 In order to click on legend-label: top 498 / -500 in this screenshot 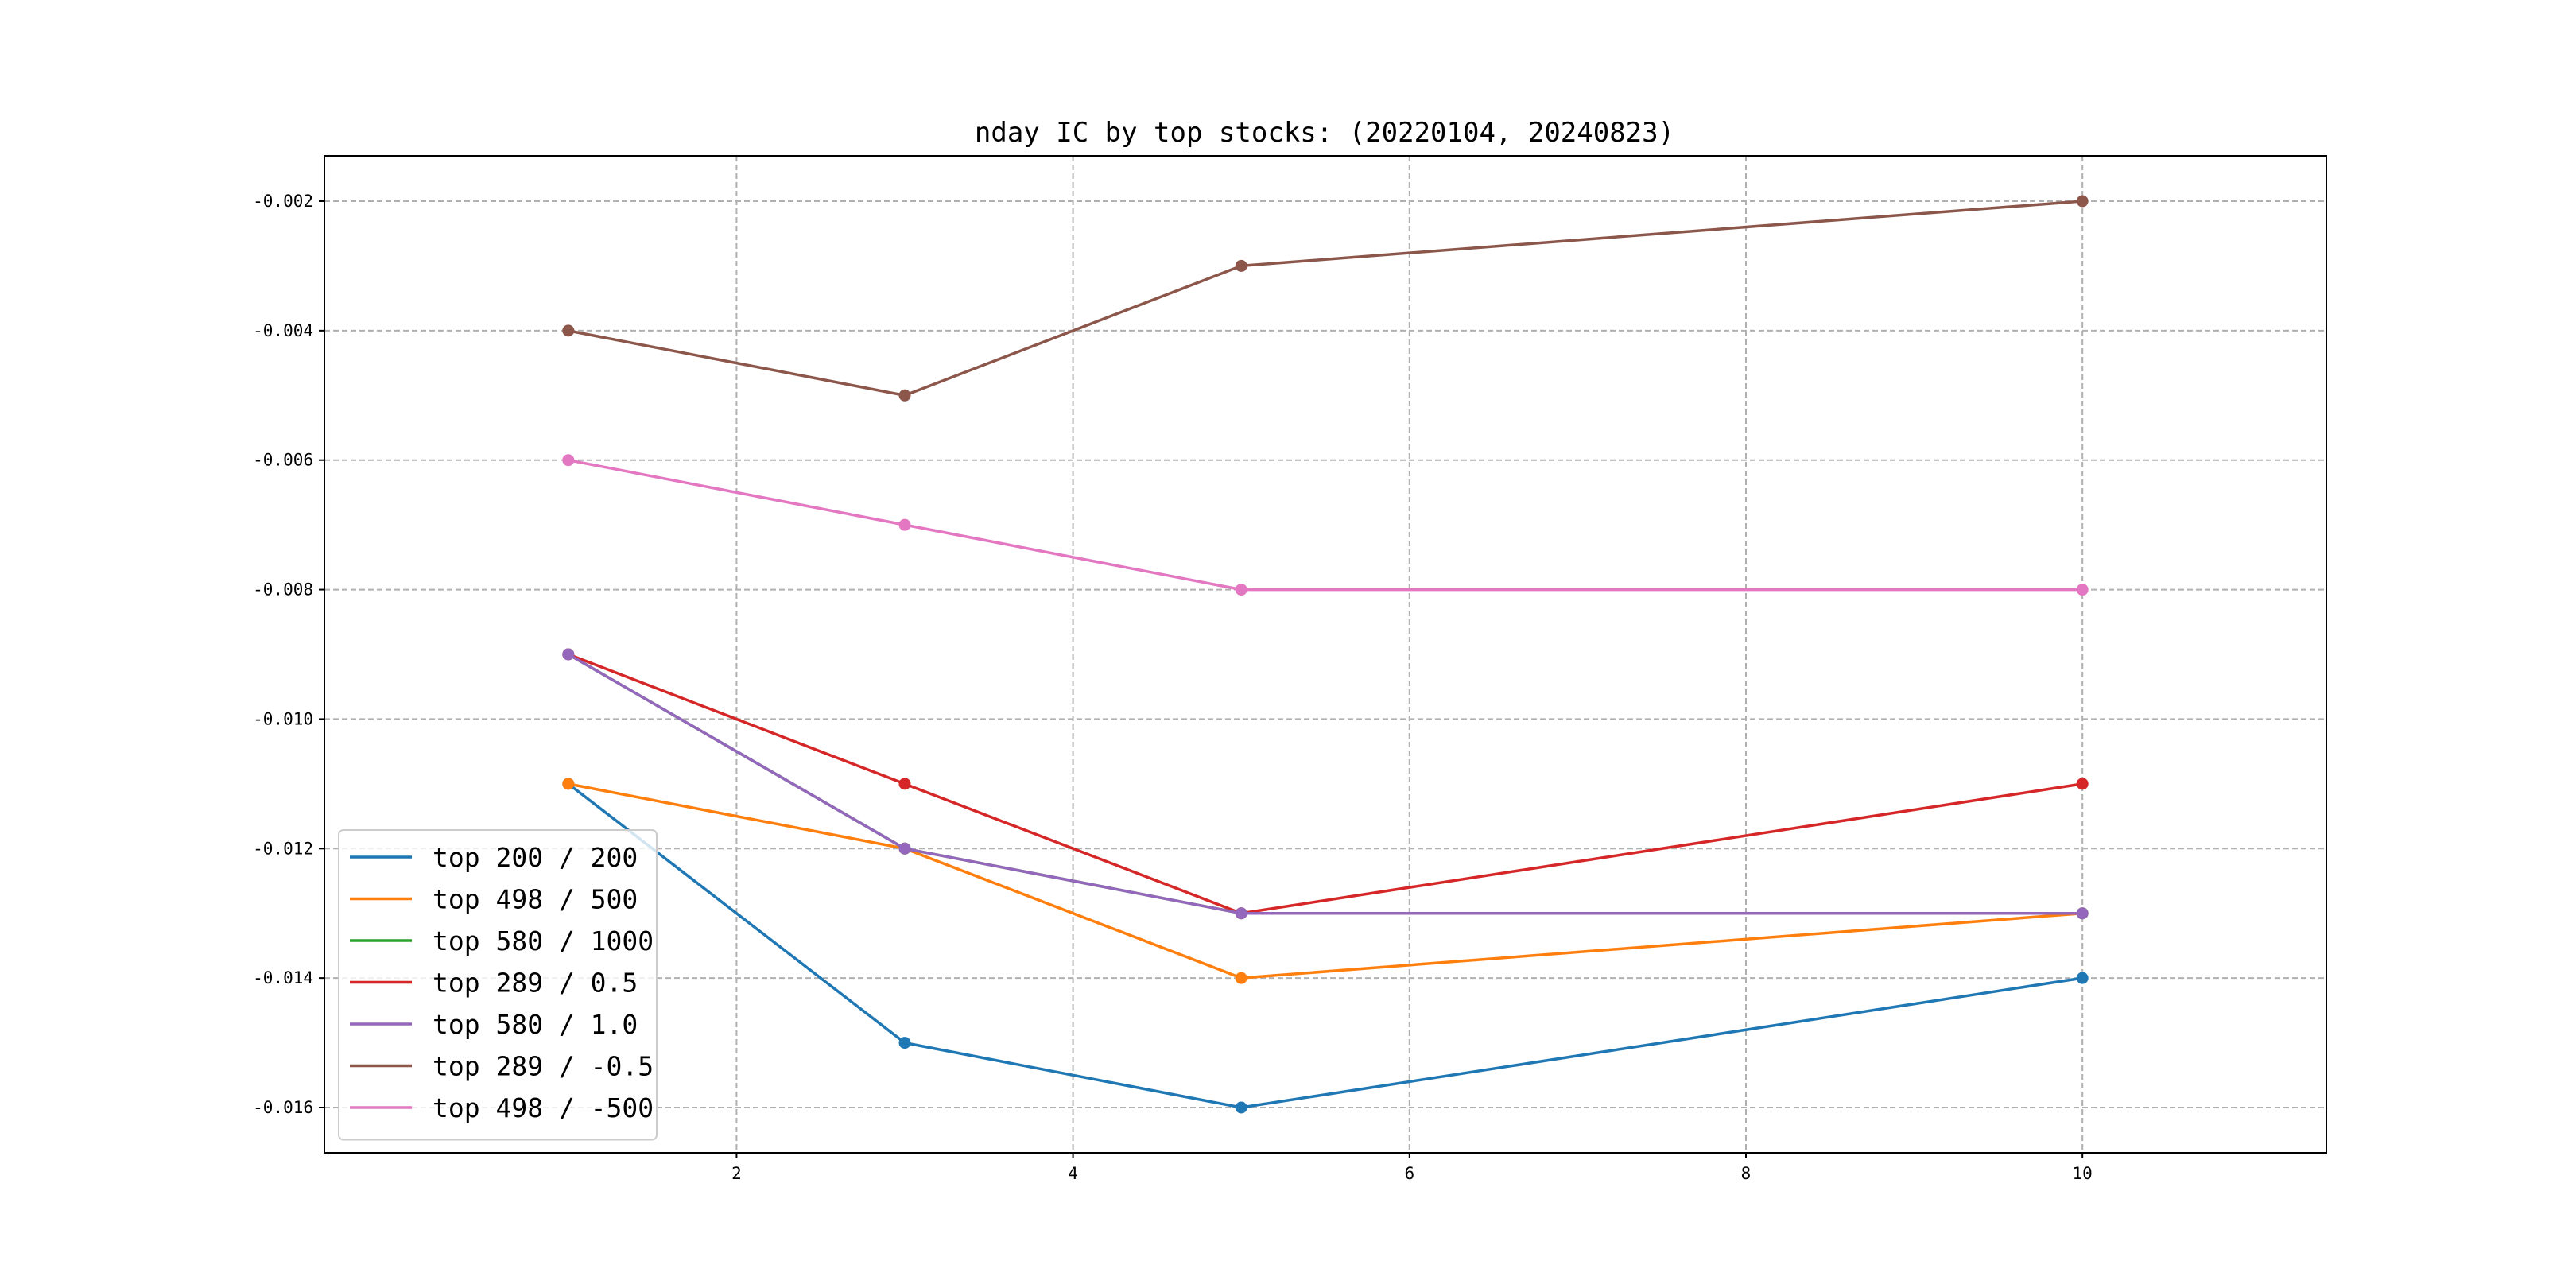, I will do `click(543, 1107)`.